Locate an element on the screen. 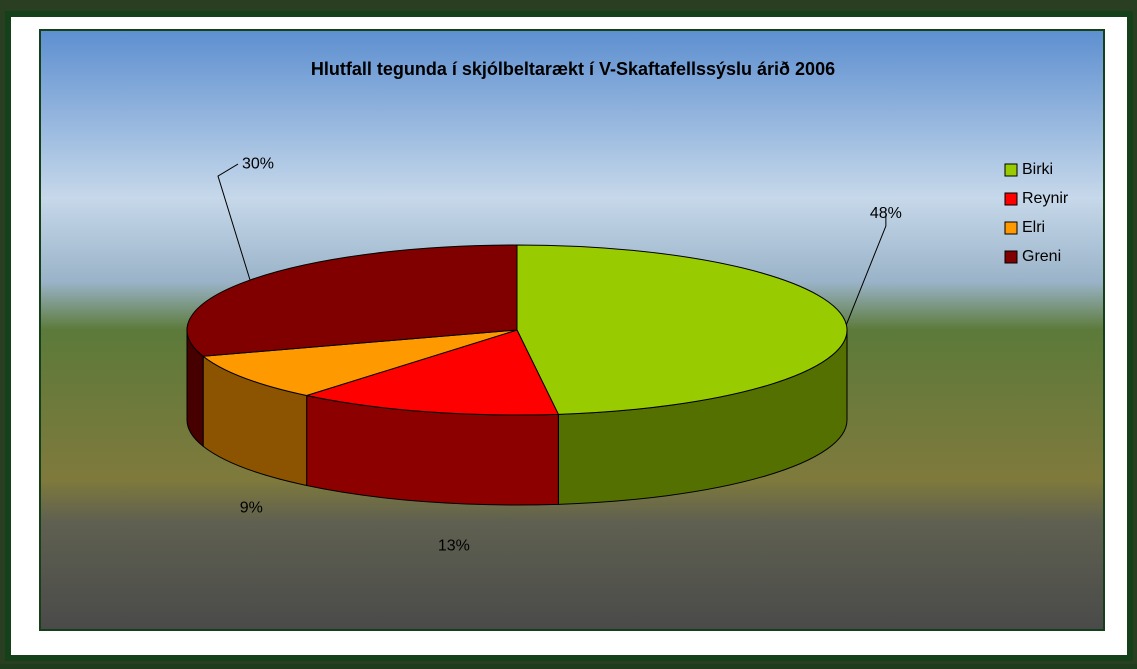  legend-label: Elri is located at coordinates (1033, 227).